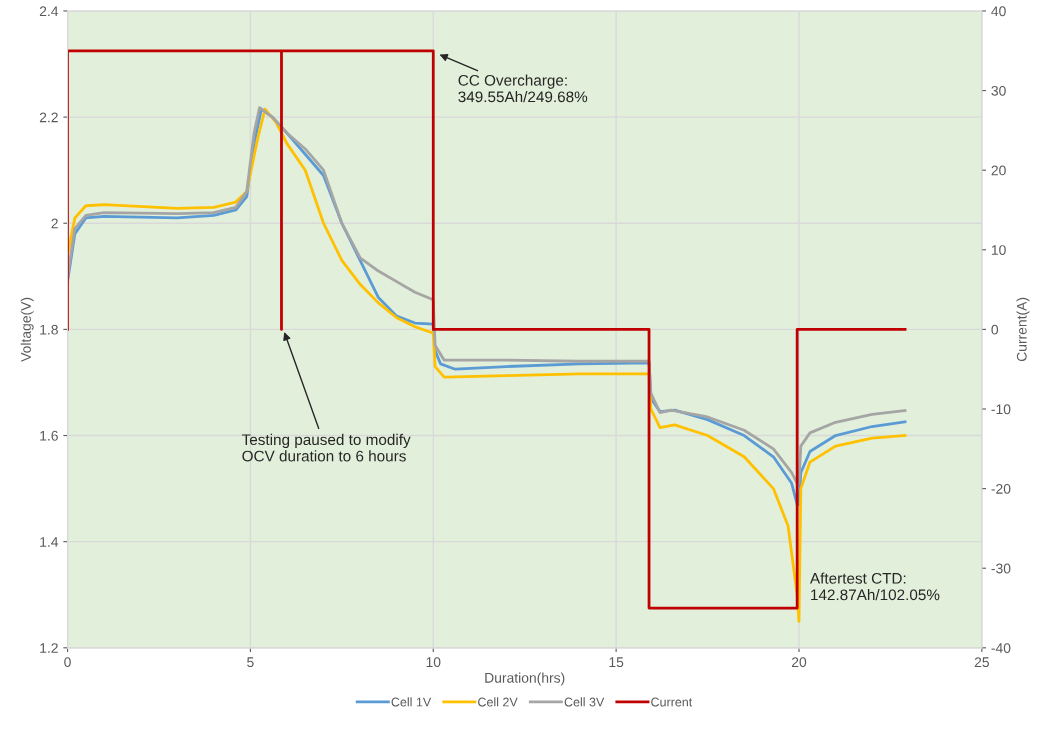  Describe the element at coordinates (998, 250) in the screenshot. I see `y2-tick-label: 10` at that location.